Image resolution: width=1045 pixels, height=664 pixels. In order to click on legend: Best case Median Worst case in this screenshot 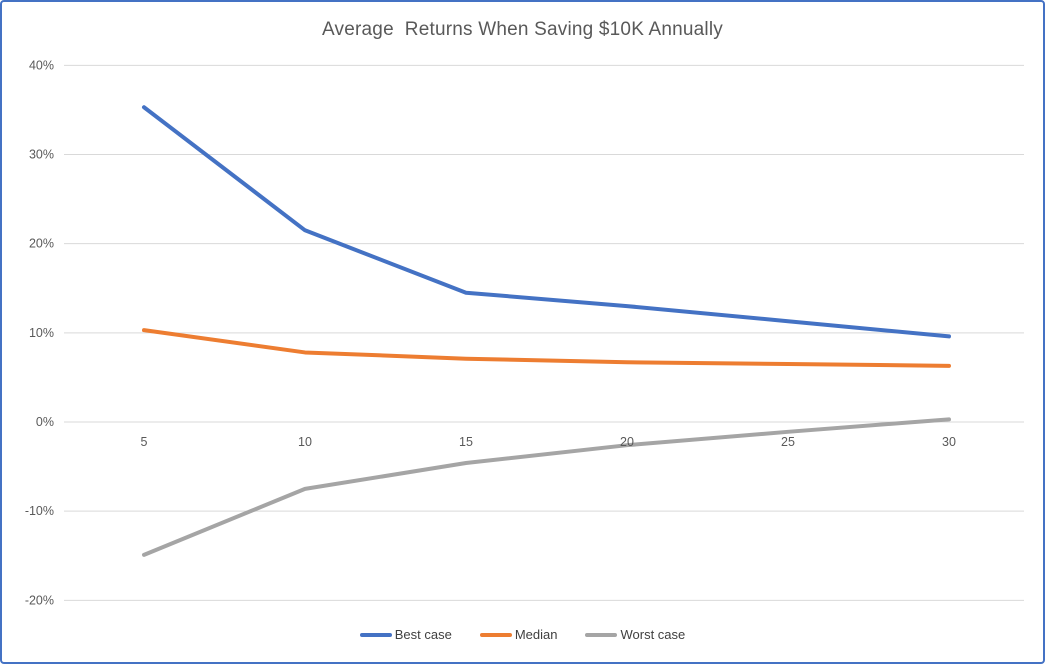, I will do `click(522, 634)`.